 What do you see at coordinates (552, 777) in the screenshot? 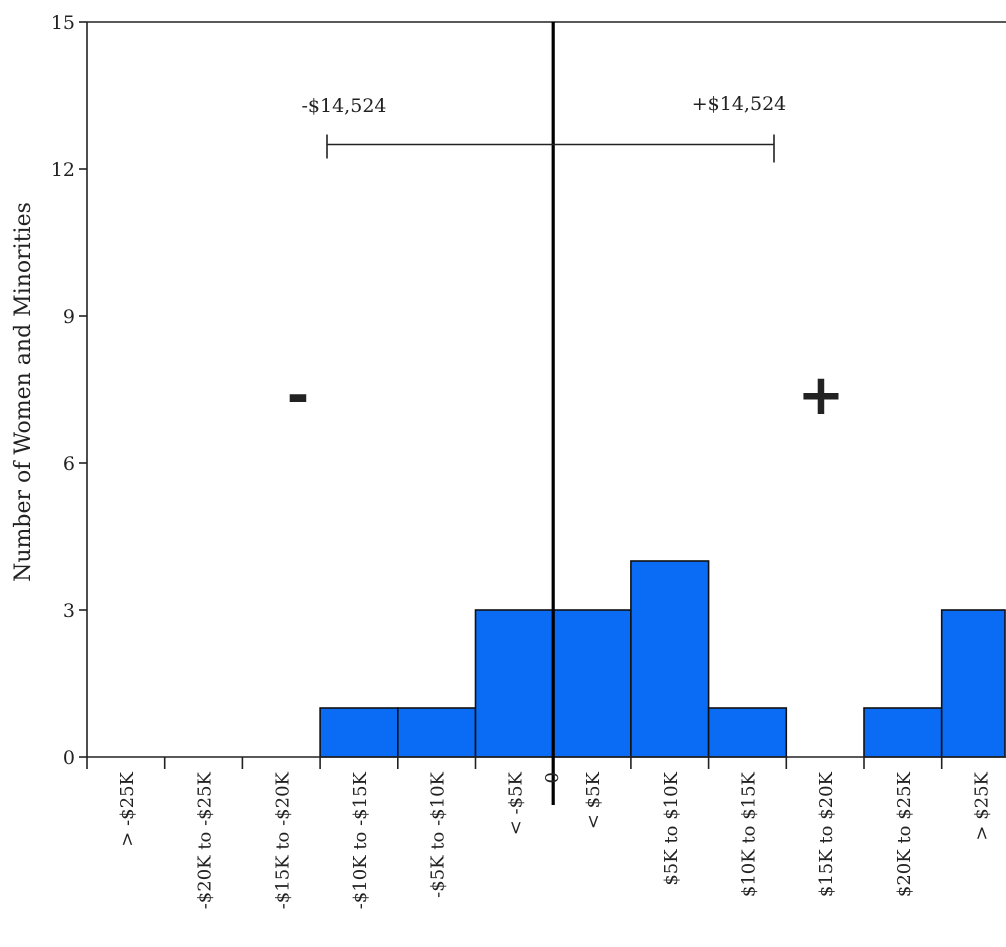
I see `zero-label: 0` at bounding box center [552, 777].